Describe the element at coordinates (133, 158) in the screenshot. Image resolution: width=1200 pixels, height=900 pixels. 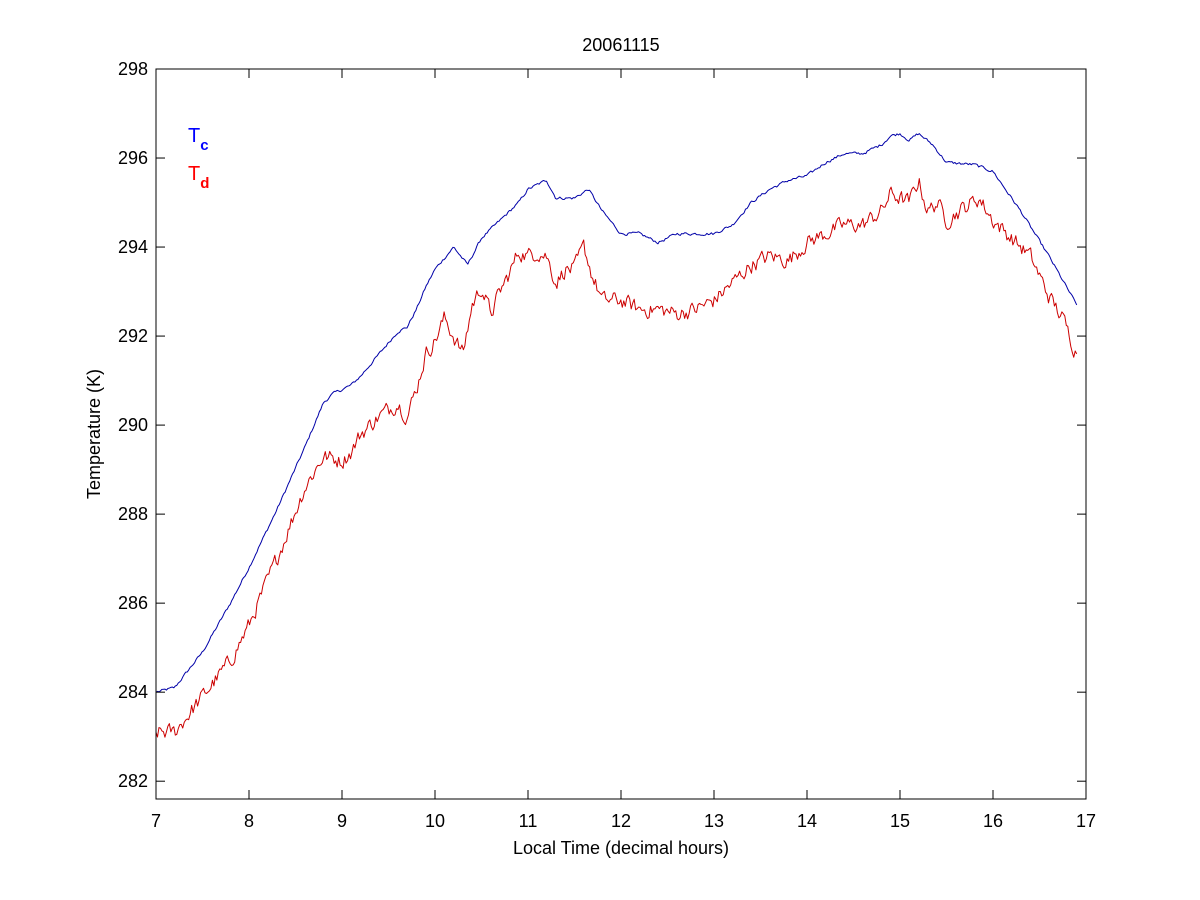
I see `y-tick-label: 296` at that location.